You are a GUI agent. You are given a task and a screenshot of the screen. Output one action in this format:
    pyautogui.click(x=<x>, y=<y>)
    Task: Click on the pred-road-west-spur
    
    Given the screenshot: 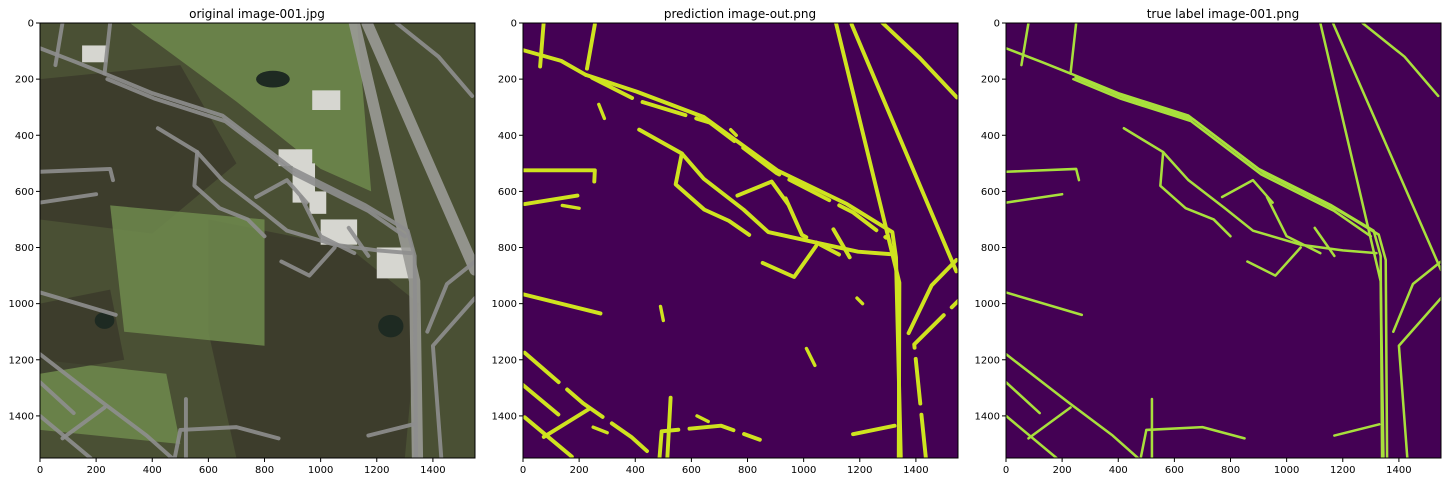 What is the action you would take?
    pyautogui.click(x=560, y=176)
    